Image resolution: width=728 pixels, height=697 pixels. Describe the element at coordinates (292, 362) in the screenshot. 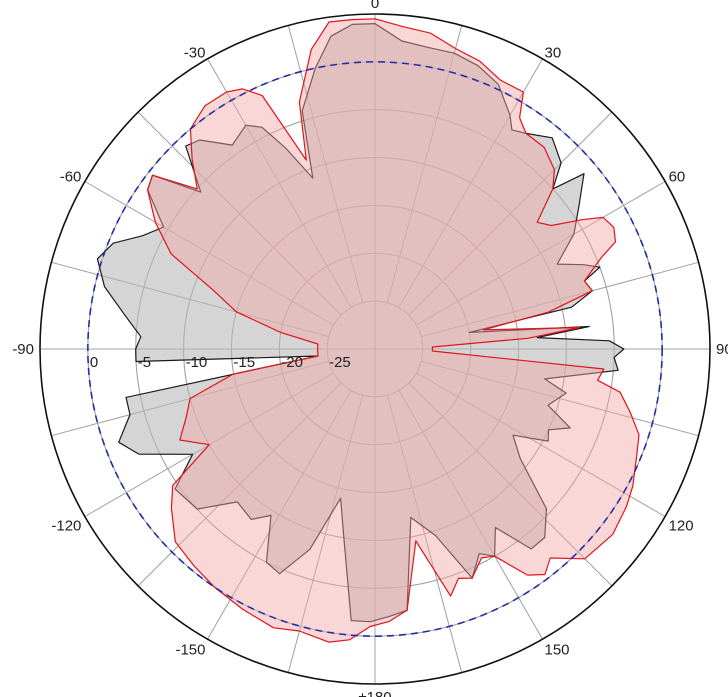

I see `radial-tick-label: -20` at that location.